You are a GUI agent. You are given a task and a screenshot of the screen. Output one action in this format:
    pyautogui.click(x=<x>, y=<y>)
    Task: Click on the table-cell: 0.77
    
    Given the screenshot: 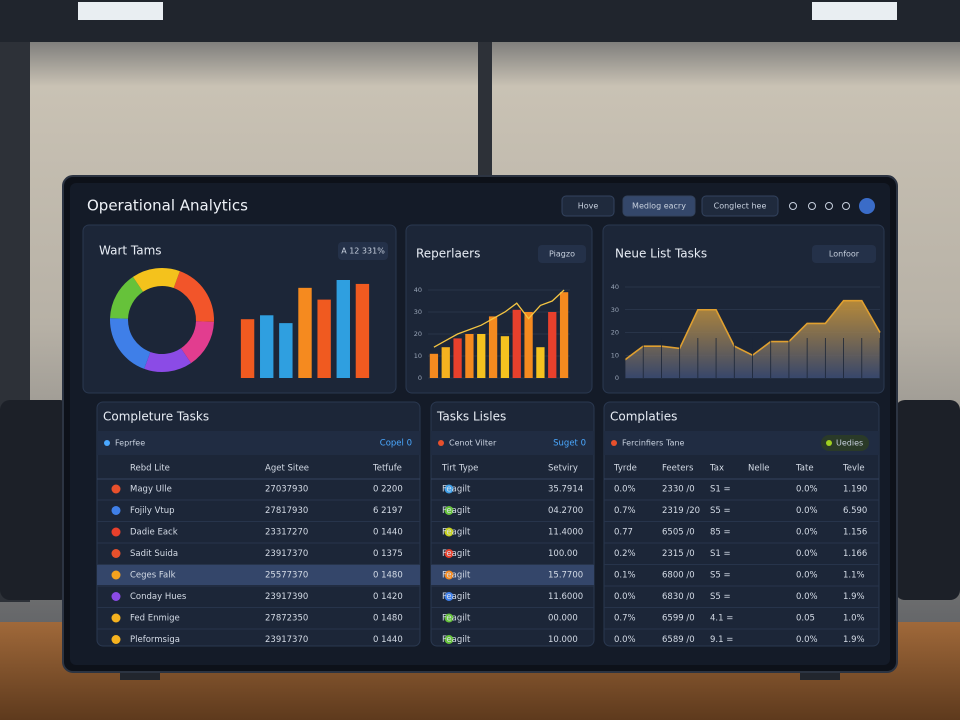 What is the action you would take?
    pyautogui.click(x=623, y=533)
    